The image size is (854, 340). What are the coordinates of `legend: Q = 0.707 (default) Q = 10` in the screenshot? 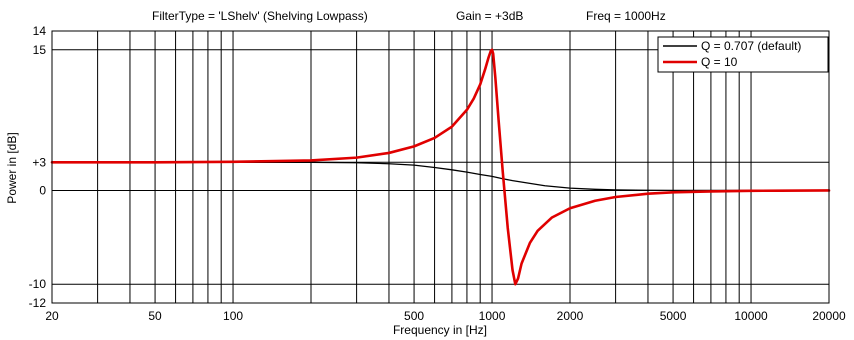 It's located at (743, 54).